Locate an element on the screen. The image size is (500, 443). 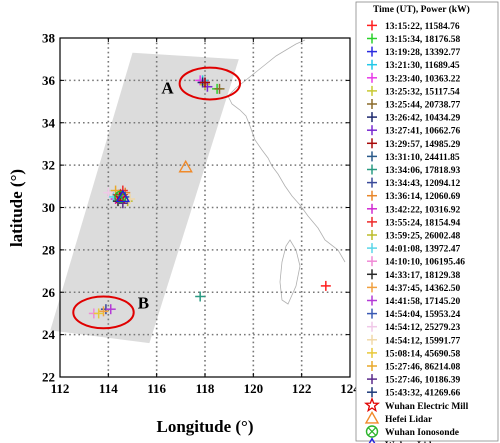
x-tick-label: 116 is located at coordinates (156, 388).